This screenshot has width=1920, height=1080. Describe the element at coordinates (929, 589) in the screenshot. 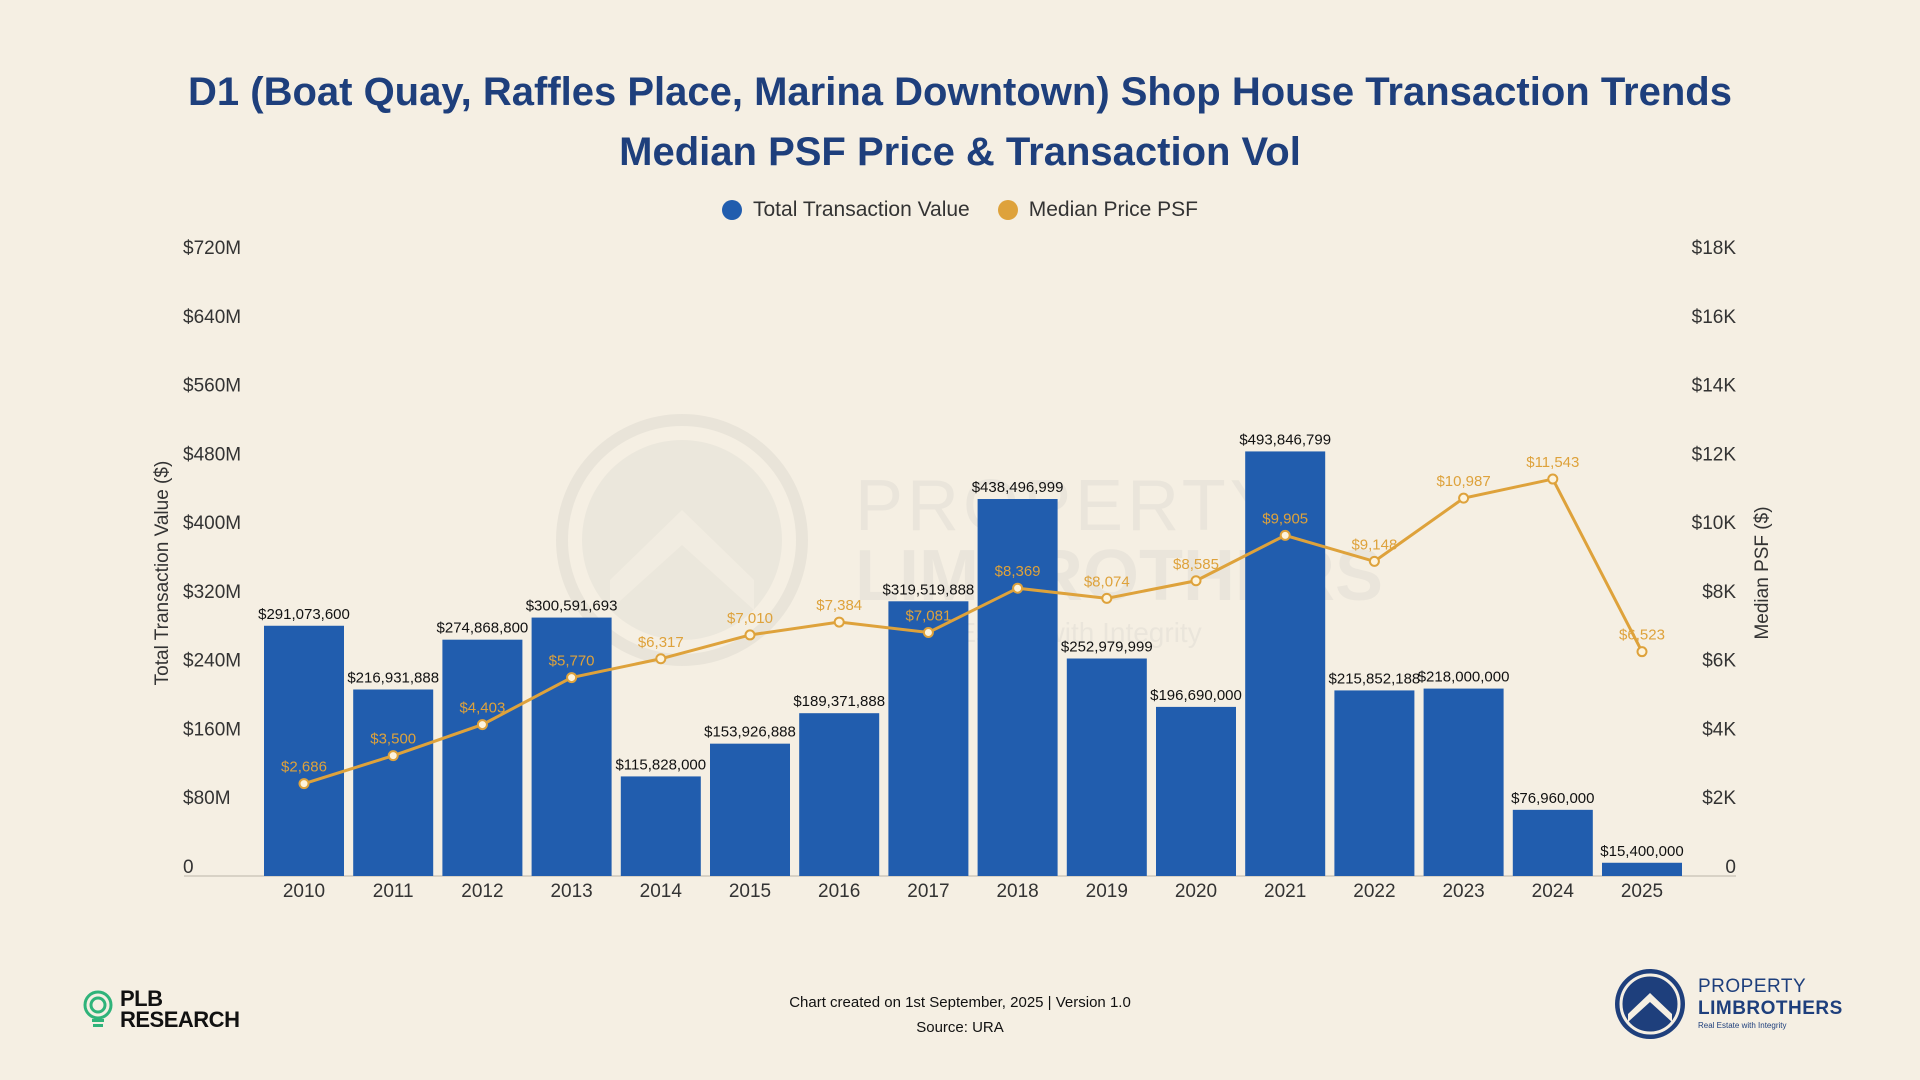

I see `bar-value-label: $319,519,888` at that location.